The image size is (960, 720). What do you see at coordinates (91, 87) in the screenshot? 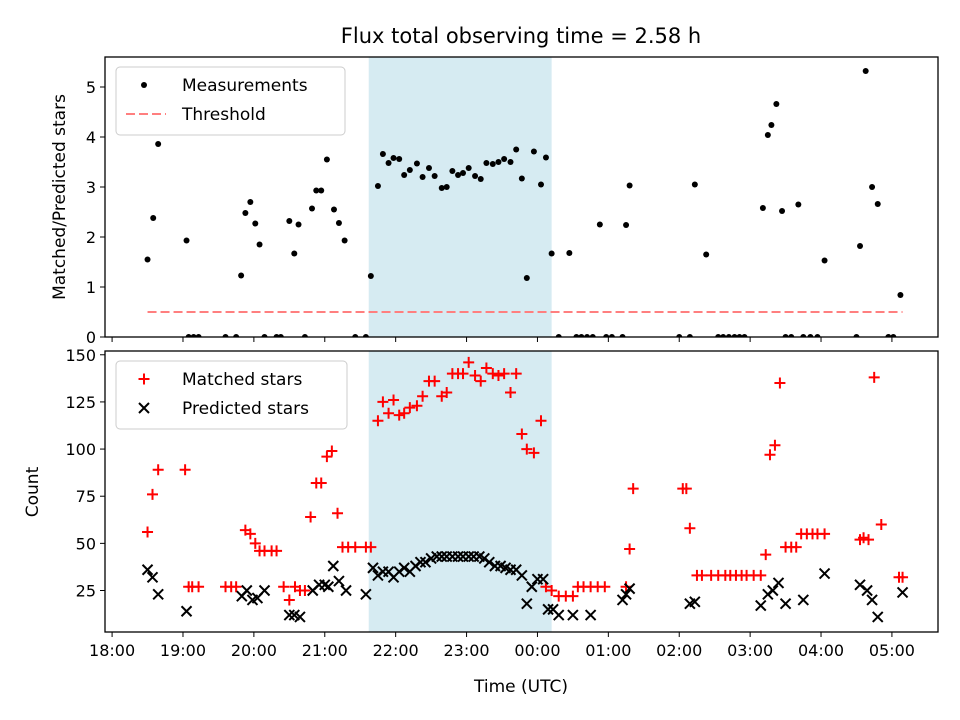
I see `y-tick-label: 5` at bounding box center [91, 87].